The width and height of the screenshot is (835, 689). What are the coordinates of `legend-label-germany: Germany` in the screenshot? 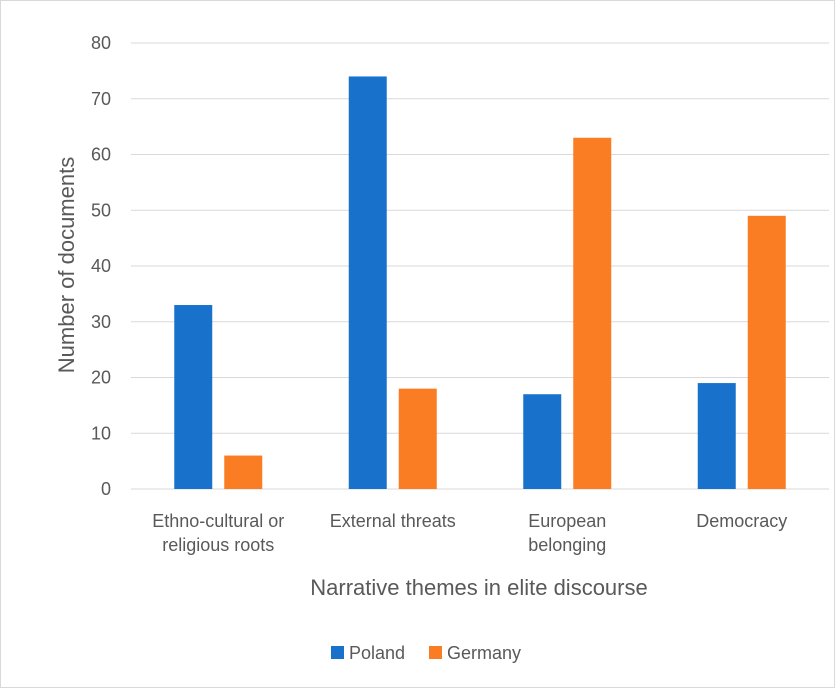 It's located at (484, 653).